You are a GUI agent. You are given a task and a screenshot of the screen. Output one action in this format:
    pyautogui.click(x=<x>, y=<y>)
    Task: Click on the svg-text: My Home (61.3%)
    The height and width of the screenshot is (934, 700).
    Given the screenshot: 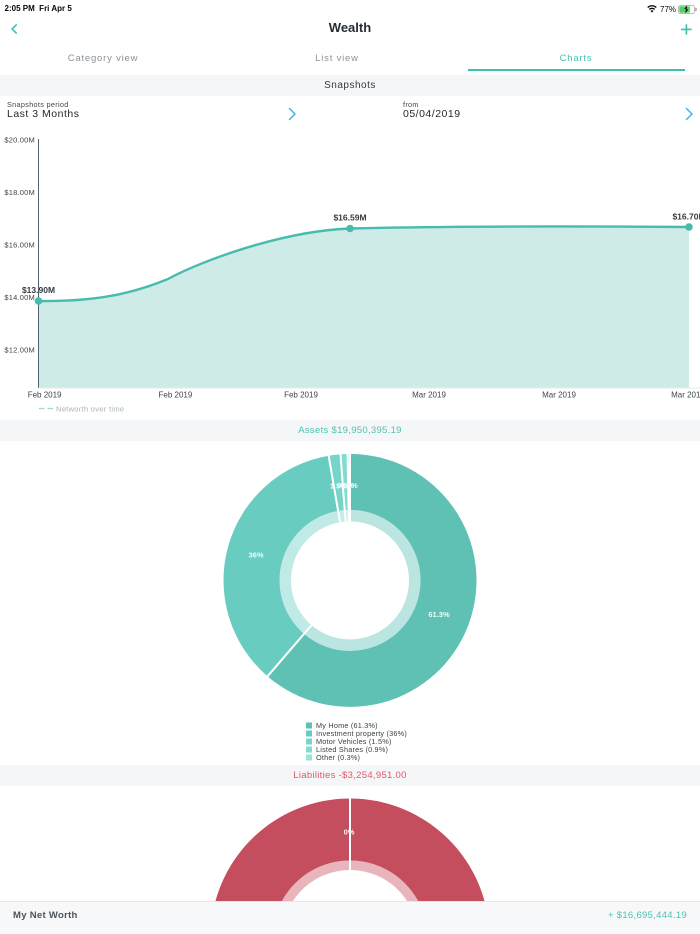 What is the action you would take?
    pyautogui.click(x=347, y=725)
    